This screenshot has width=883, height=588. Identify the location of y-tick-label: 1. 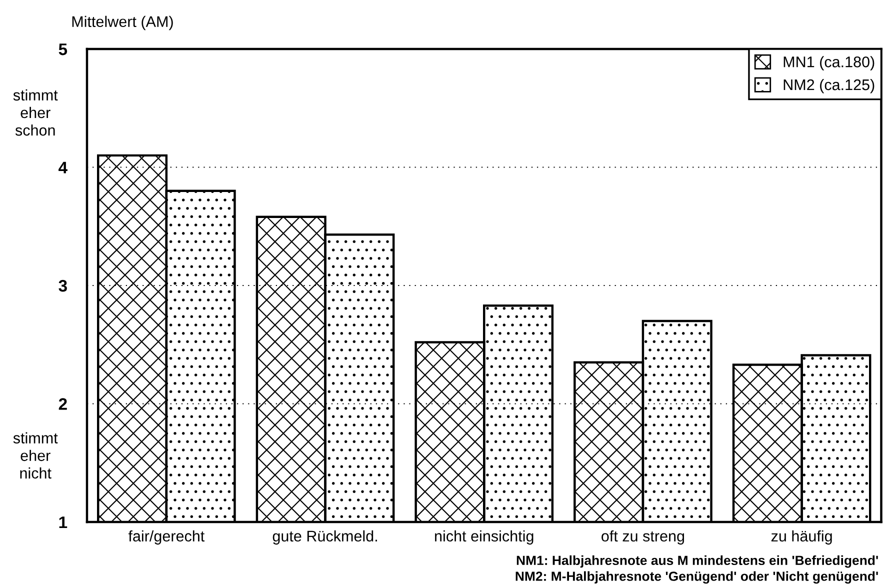
(63, 522).